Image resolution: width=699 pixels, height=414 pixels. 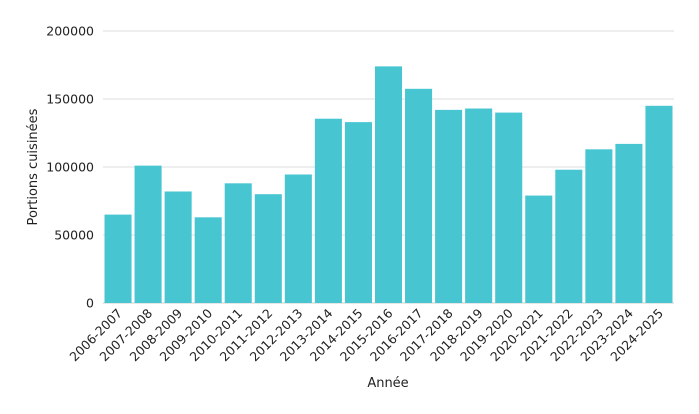 What do you see at coordinates (70, 99) in the screenshot?
I see `y-tick-label: 150000` at bounding box center [70, 99].